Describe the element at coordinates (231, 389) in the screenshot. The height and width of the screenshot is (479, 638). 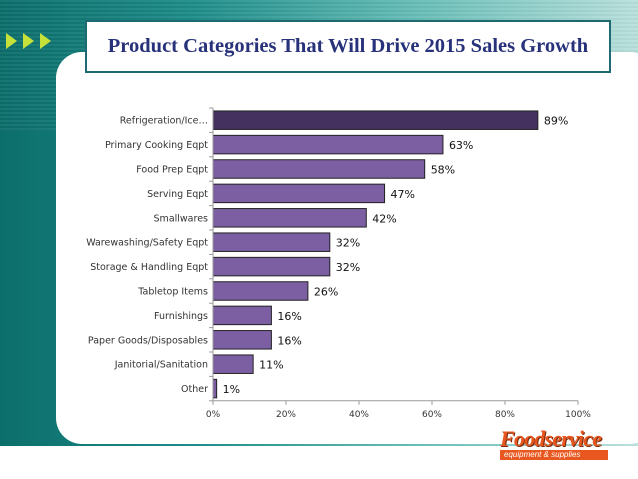
I see `data-label: 1%` at that location.